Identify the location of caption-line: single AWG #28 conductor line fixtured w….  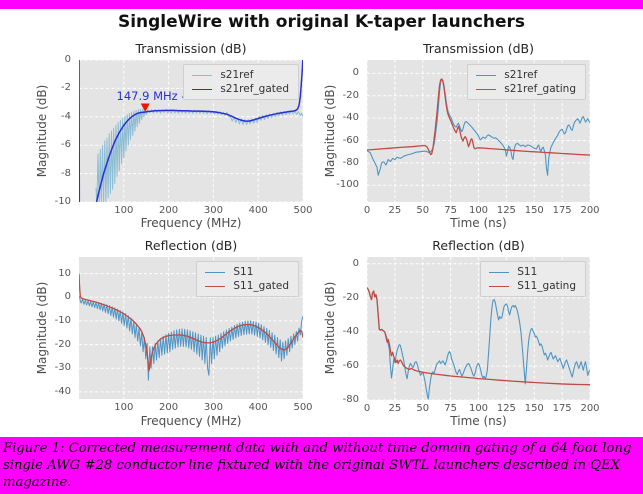
(312, 466).